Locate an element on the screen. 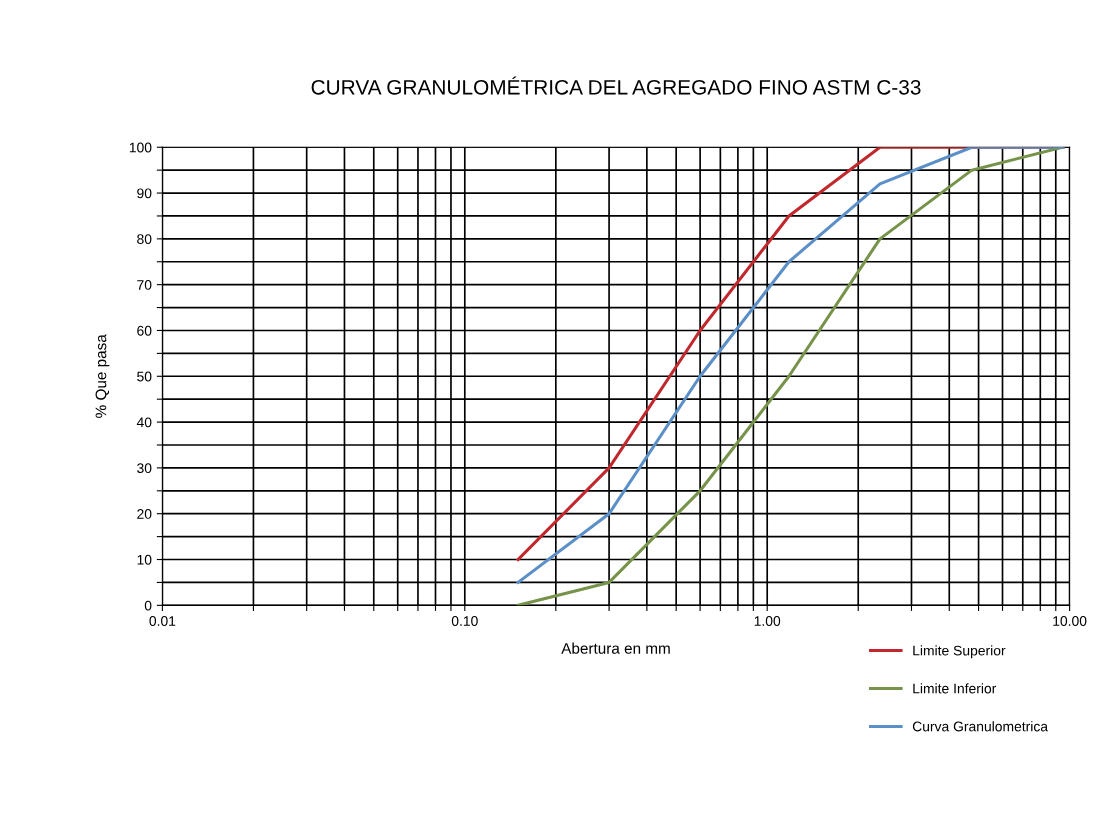  y-axis-title: % Que pasa is located at coordinates (102, 376).